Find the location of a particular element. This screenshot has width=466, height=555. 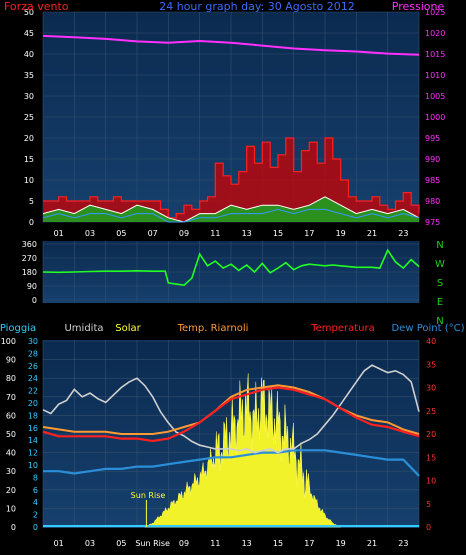

legend-label: Umidita is located at coordinates (83, 328).